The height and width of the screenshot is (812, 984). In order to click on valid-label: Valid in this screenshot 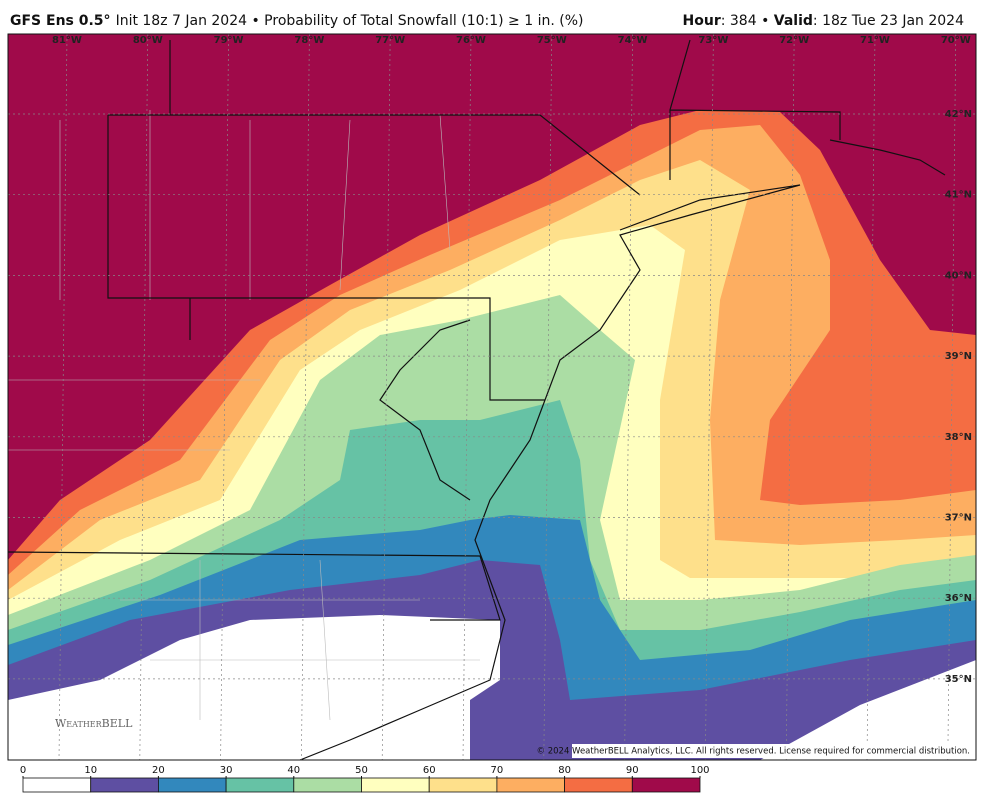, I will do `click(793, 21)`.